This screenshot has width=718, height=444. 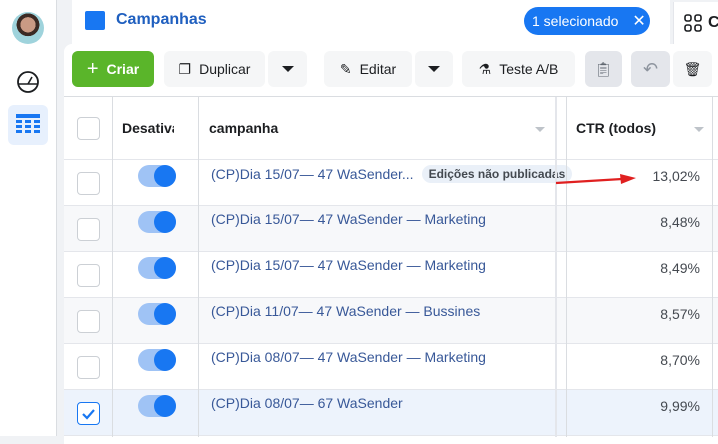 I want to click on selection-label: 1 selecionado, so click(x=575, y=21).